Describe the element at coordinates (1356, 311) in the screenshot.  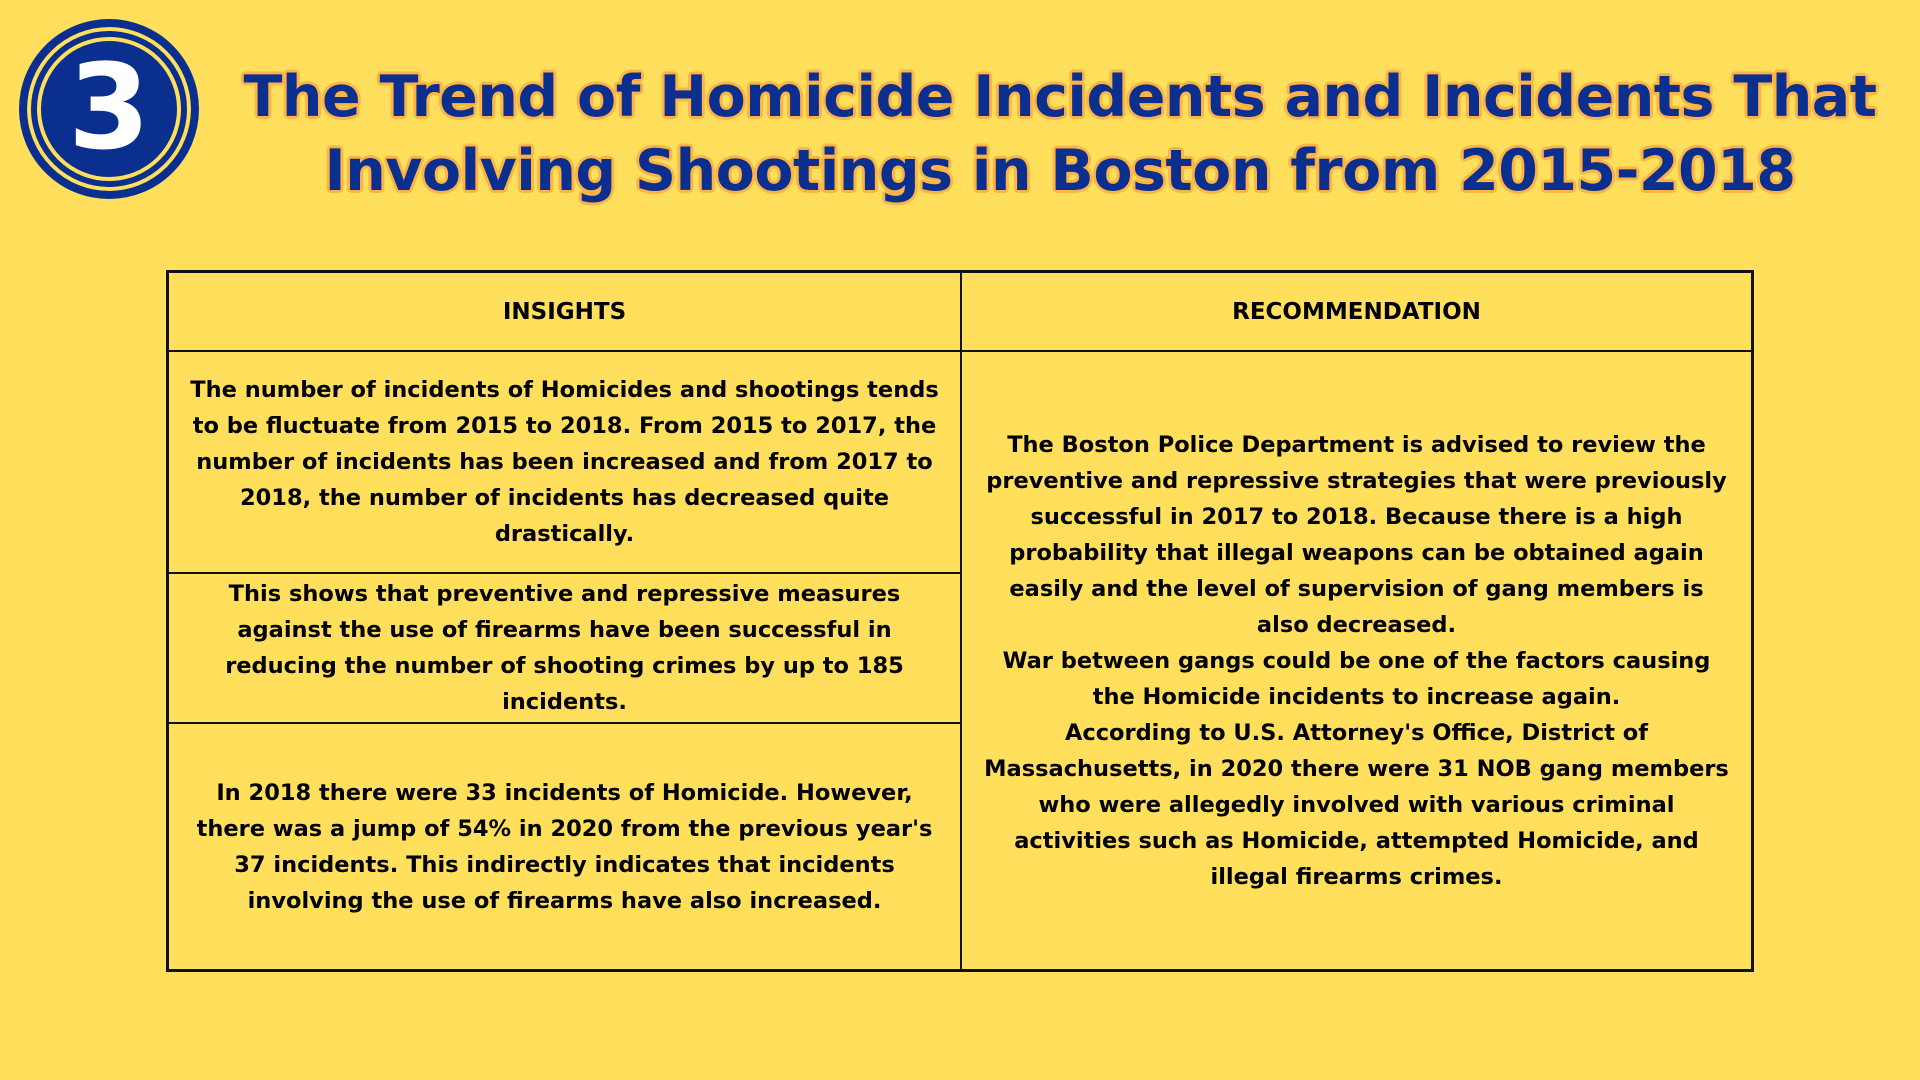
I see `header-recommendation: RECOMMENDATION` at that location.